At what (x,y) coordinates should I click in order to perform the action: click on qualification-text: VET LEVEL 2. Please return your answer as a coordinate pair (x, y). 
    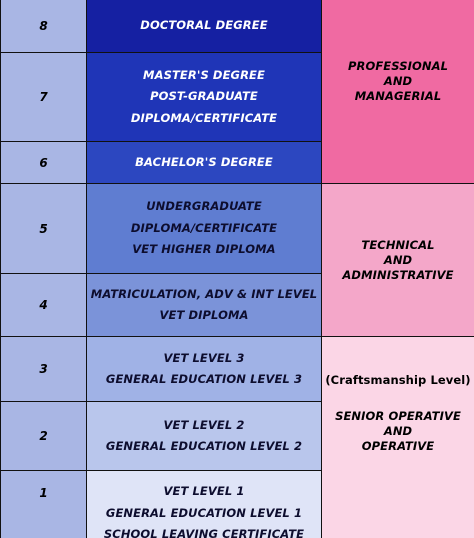
    Looking at the image, I should click on (204, 424).